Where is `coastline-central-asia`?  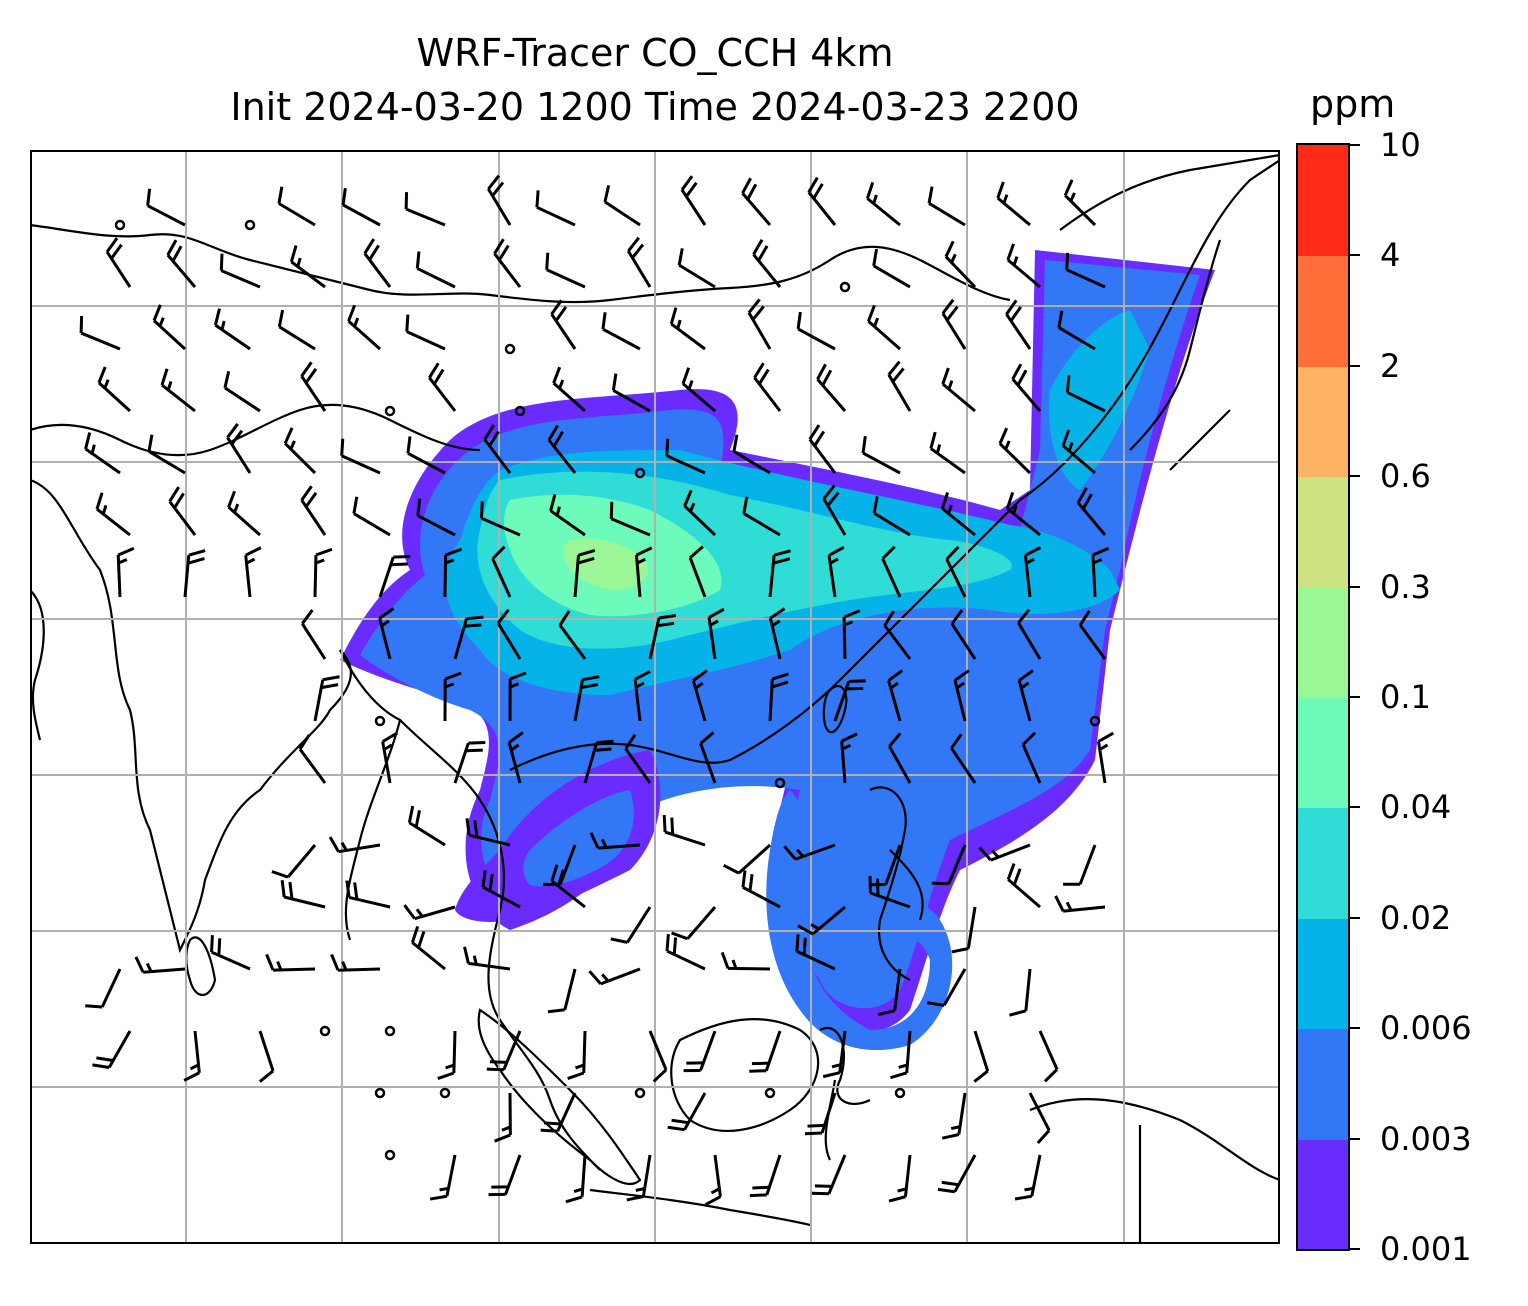 coastline-central-asia is located at coordinates (255, 430).